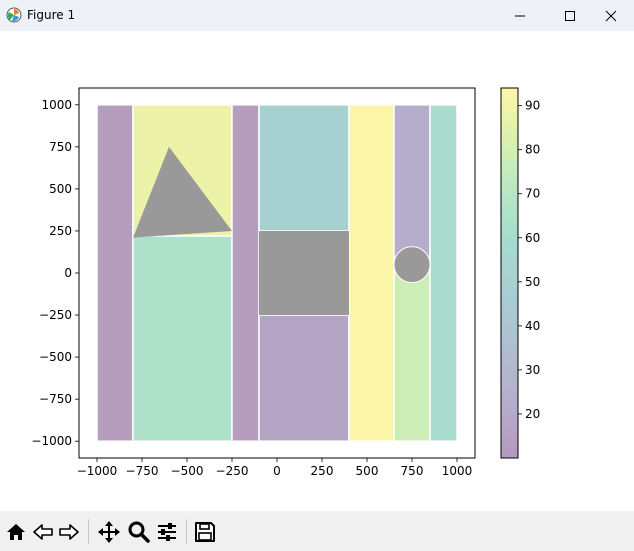 The height and width of the screenshot is (551, 634). What do you see at coordinates (317, 531) in the screenshot?
I see `navigation-toolbar` at bounding box center [317, 531].